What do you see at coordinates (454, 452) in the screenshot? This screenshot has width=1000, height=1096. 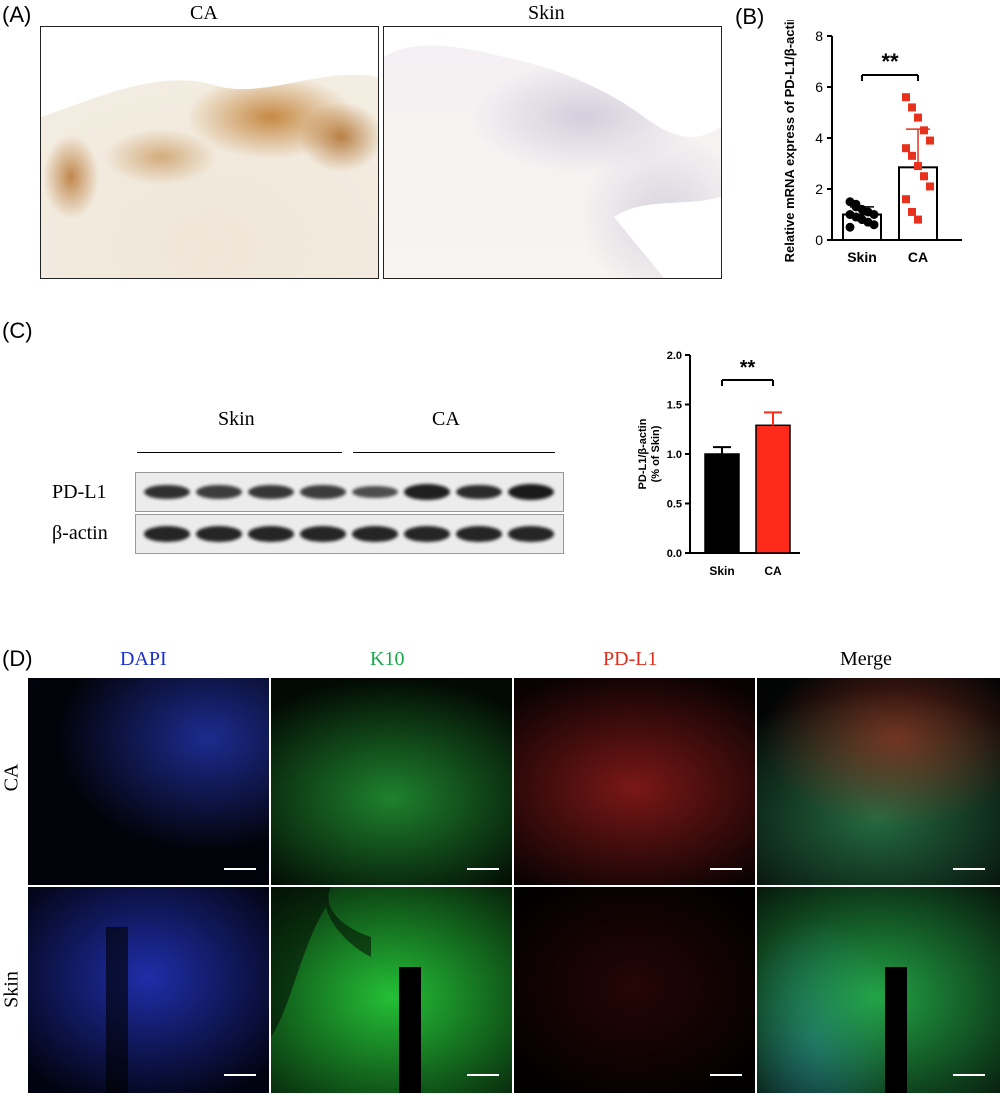 I see `blot-group-line-ca` at bounding box center [454, 452].